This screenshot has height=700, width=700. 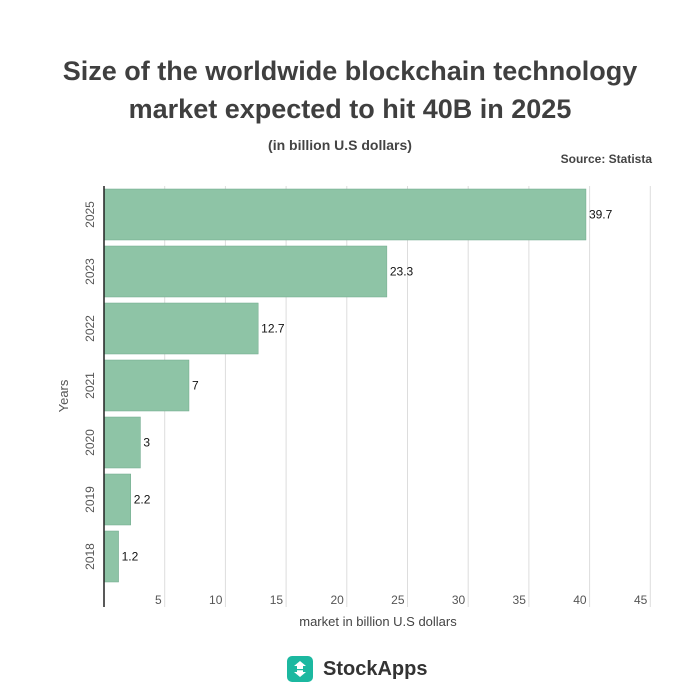 I want to click on data-label: 3, so click(x=146, y=443).